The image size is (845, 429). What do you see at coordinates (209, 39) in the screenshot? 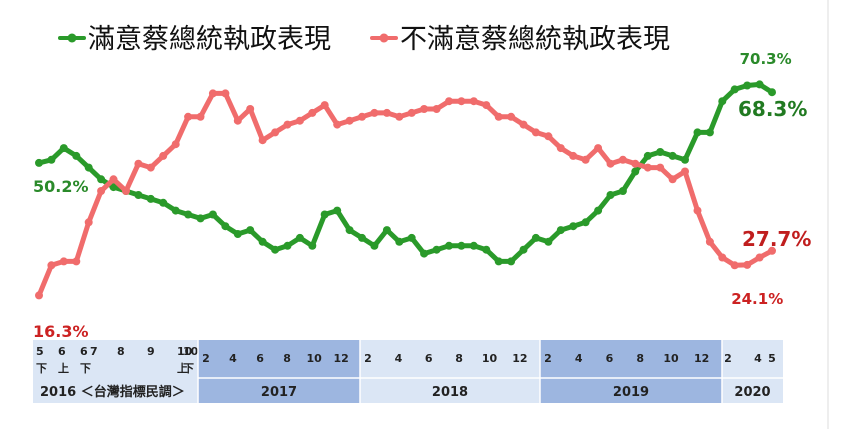
I see `legend-label: 滿意蔡總統執政表現` at bounding box center [209, 39].